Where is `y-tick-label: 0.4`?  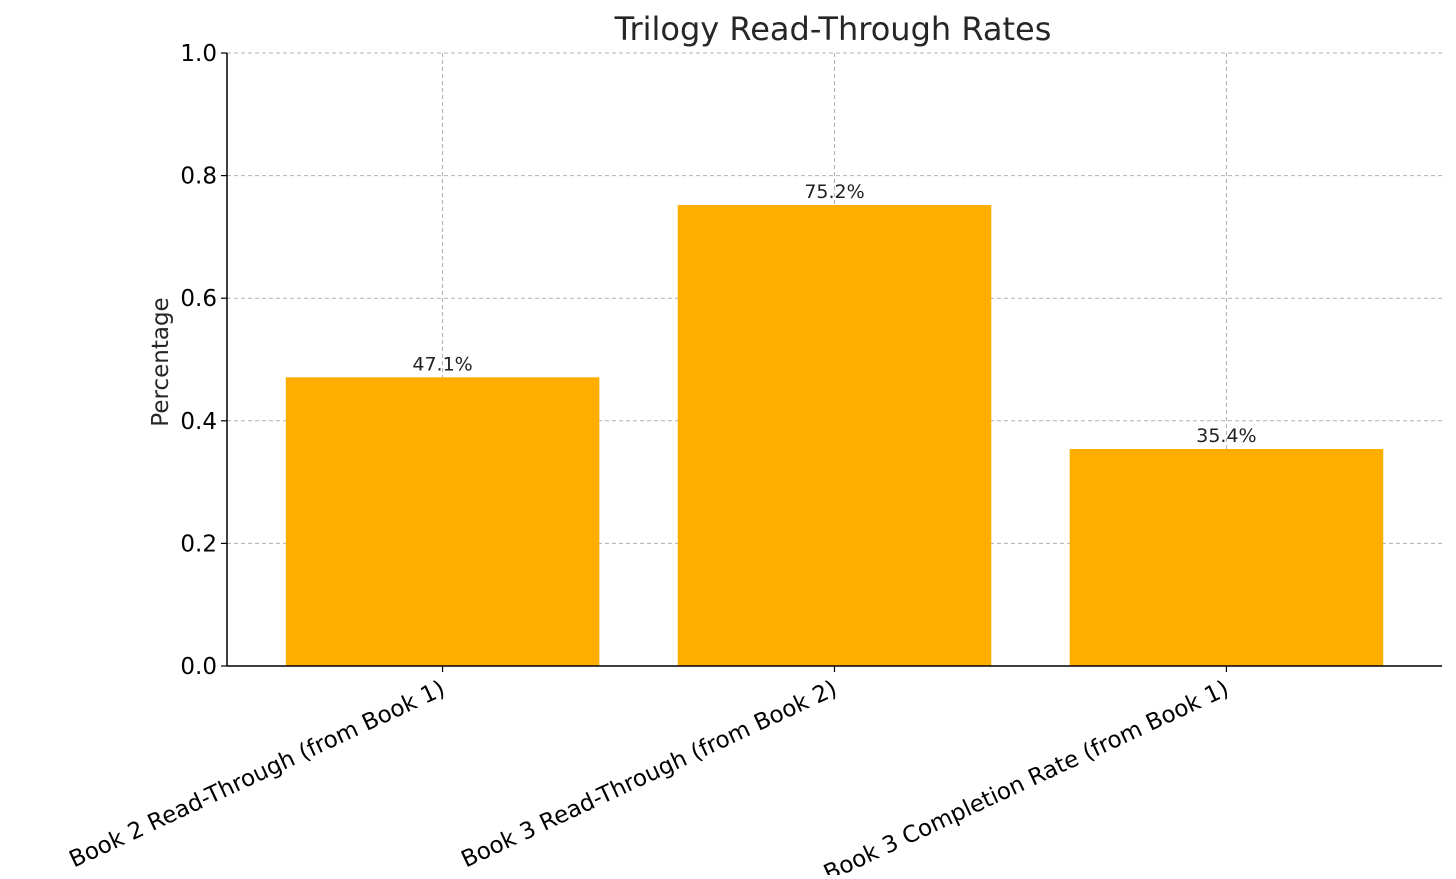
y-tick-label: 0.4 is located at coordinates (198, 422).